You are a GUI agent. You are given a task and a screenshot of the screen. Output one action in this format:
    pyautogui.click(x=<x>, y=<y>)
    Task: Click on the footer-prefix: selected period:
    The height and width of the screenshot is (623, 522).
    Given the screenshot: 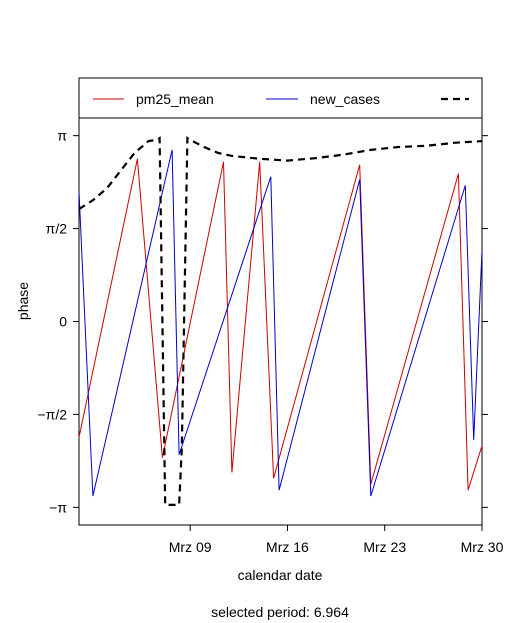 What is the action you would take?
    pyautogui.click(x=260, y=612)
    